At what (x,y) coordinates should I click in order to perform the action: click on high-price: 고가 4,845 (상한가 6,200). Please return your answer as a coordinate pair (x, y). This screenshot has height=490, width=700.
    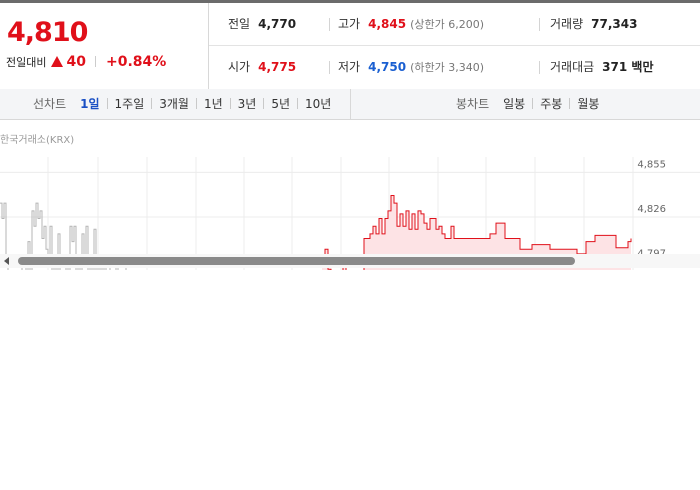
    Looking at the image, I should click on (411, 24).